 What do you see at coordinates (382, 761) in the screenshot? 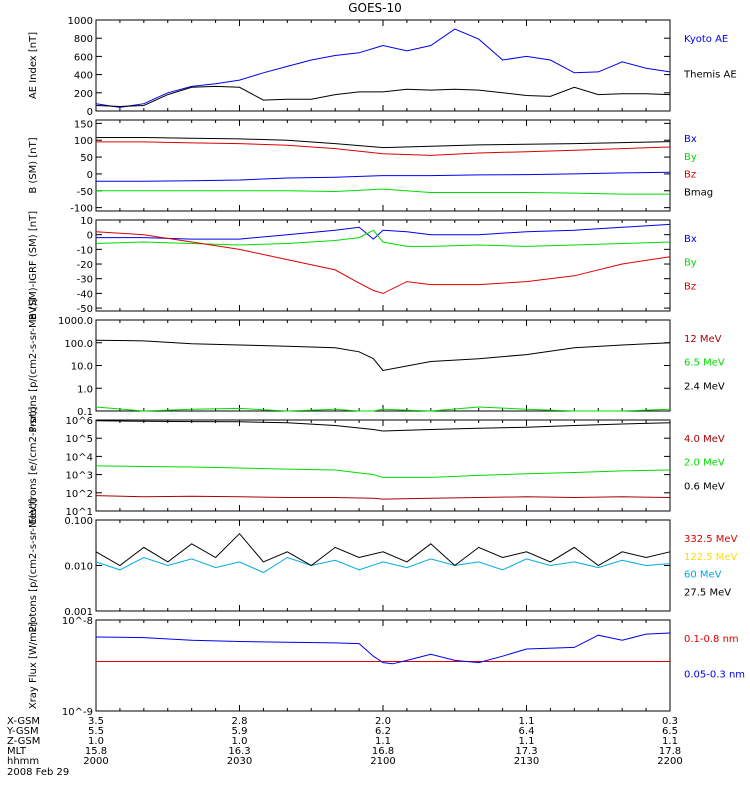
I see `ephemeris-value: 2100` at bounding box center [382, 761].